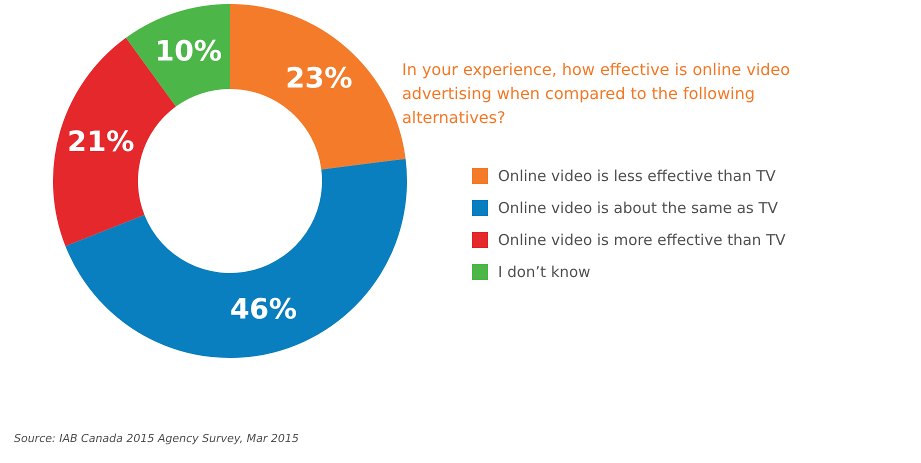  Describe the element at coordinates (597, 94) in the screenshot. I see `text: In your experience, how effective is online video advertising when compared to the following alternatives?` at that location.